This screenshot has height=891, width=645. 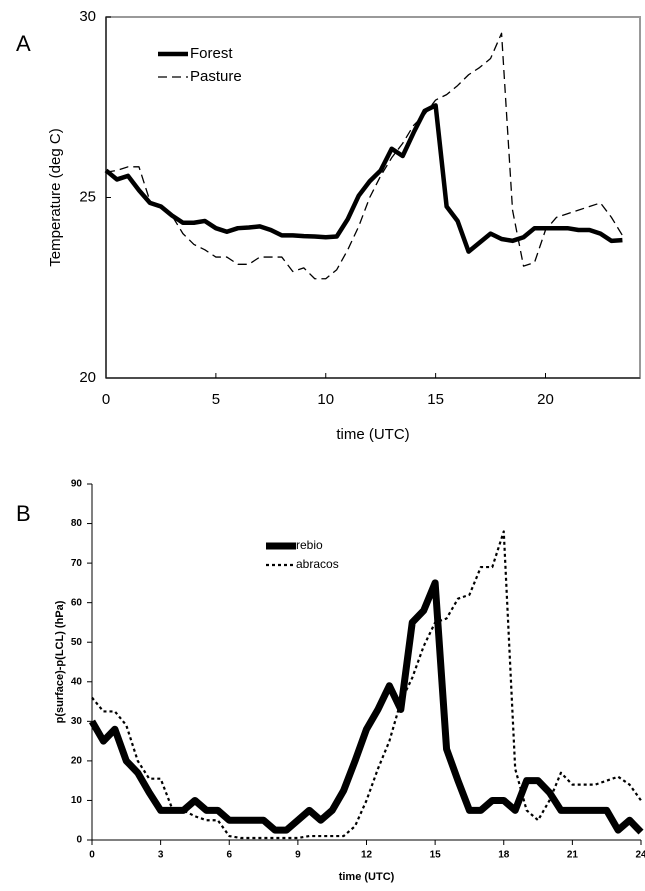 I want to click on x-tick-label: 9, so click(x=298, y=855).